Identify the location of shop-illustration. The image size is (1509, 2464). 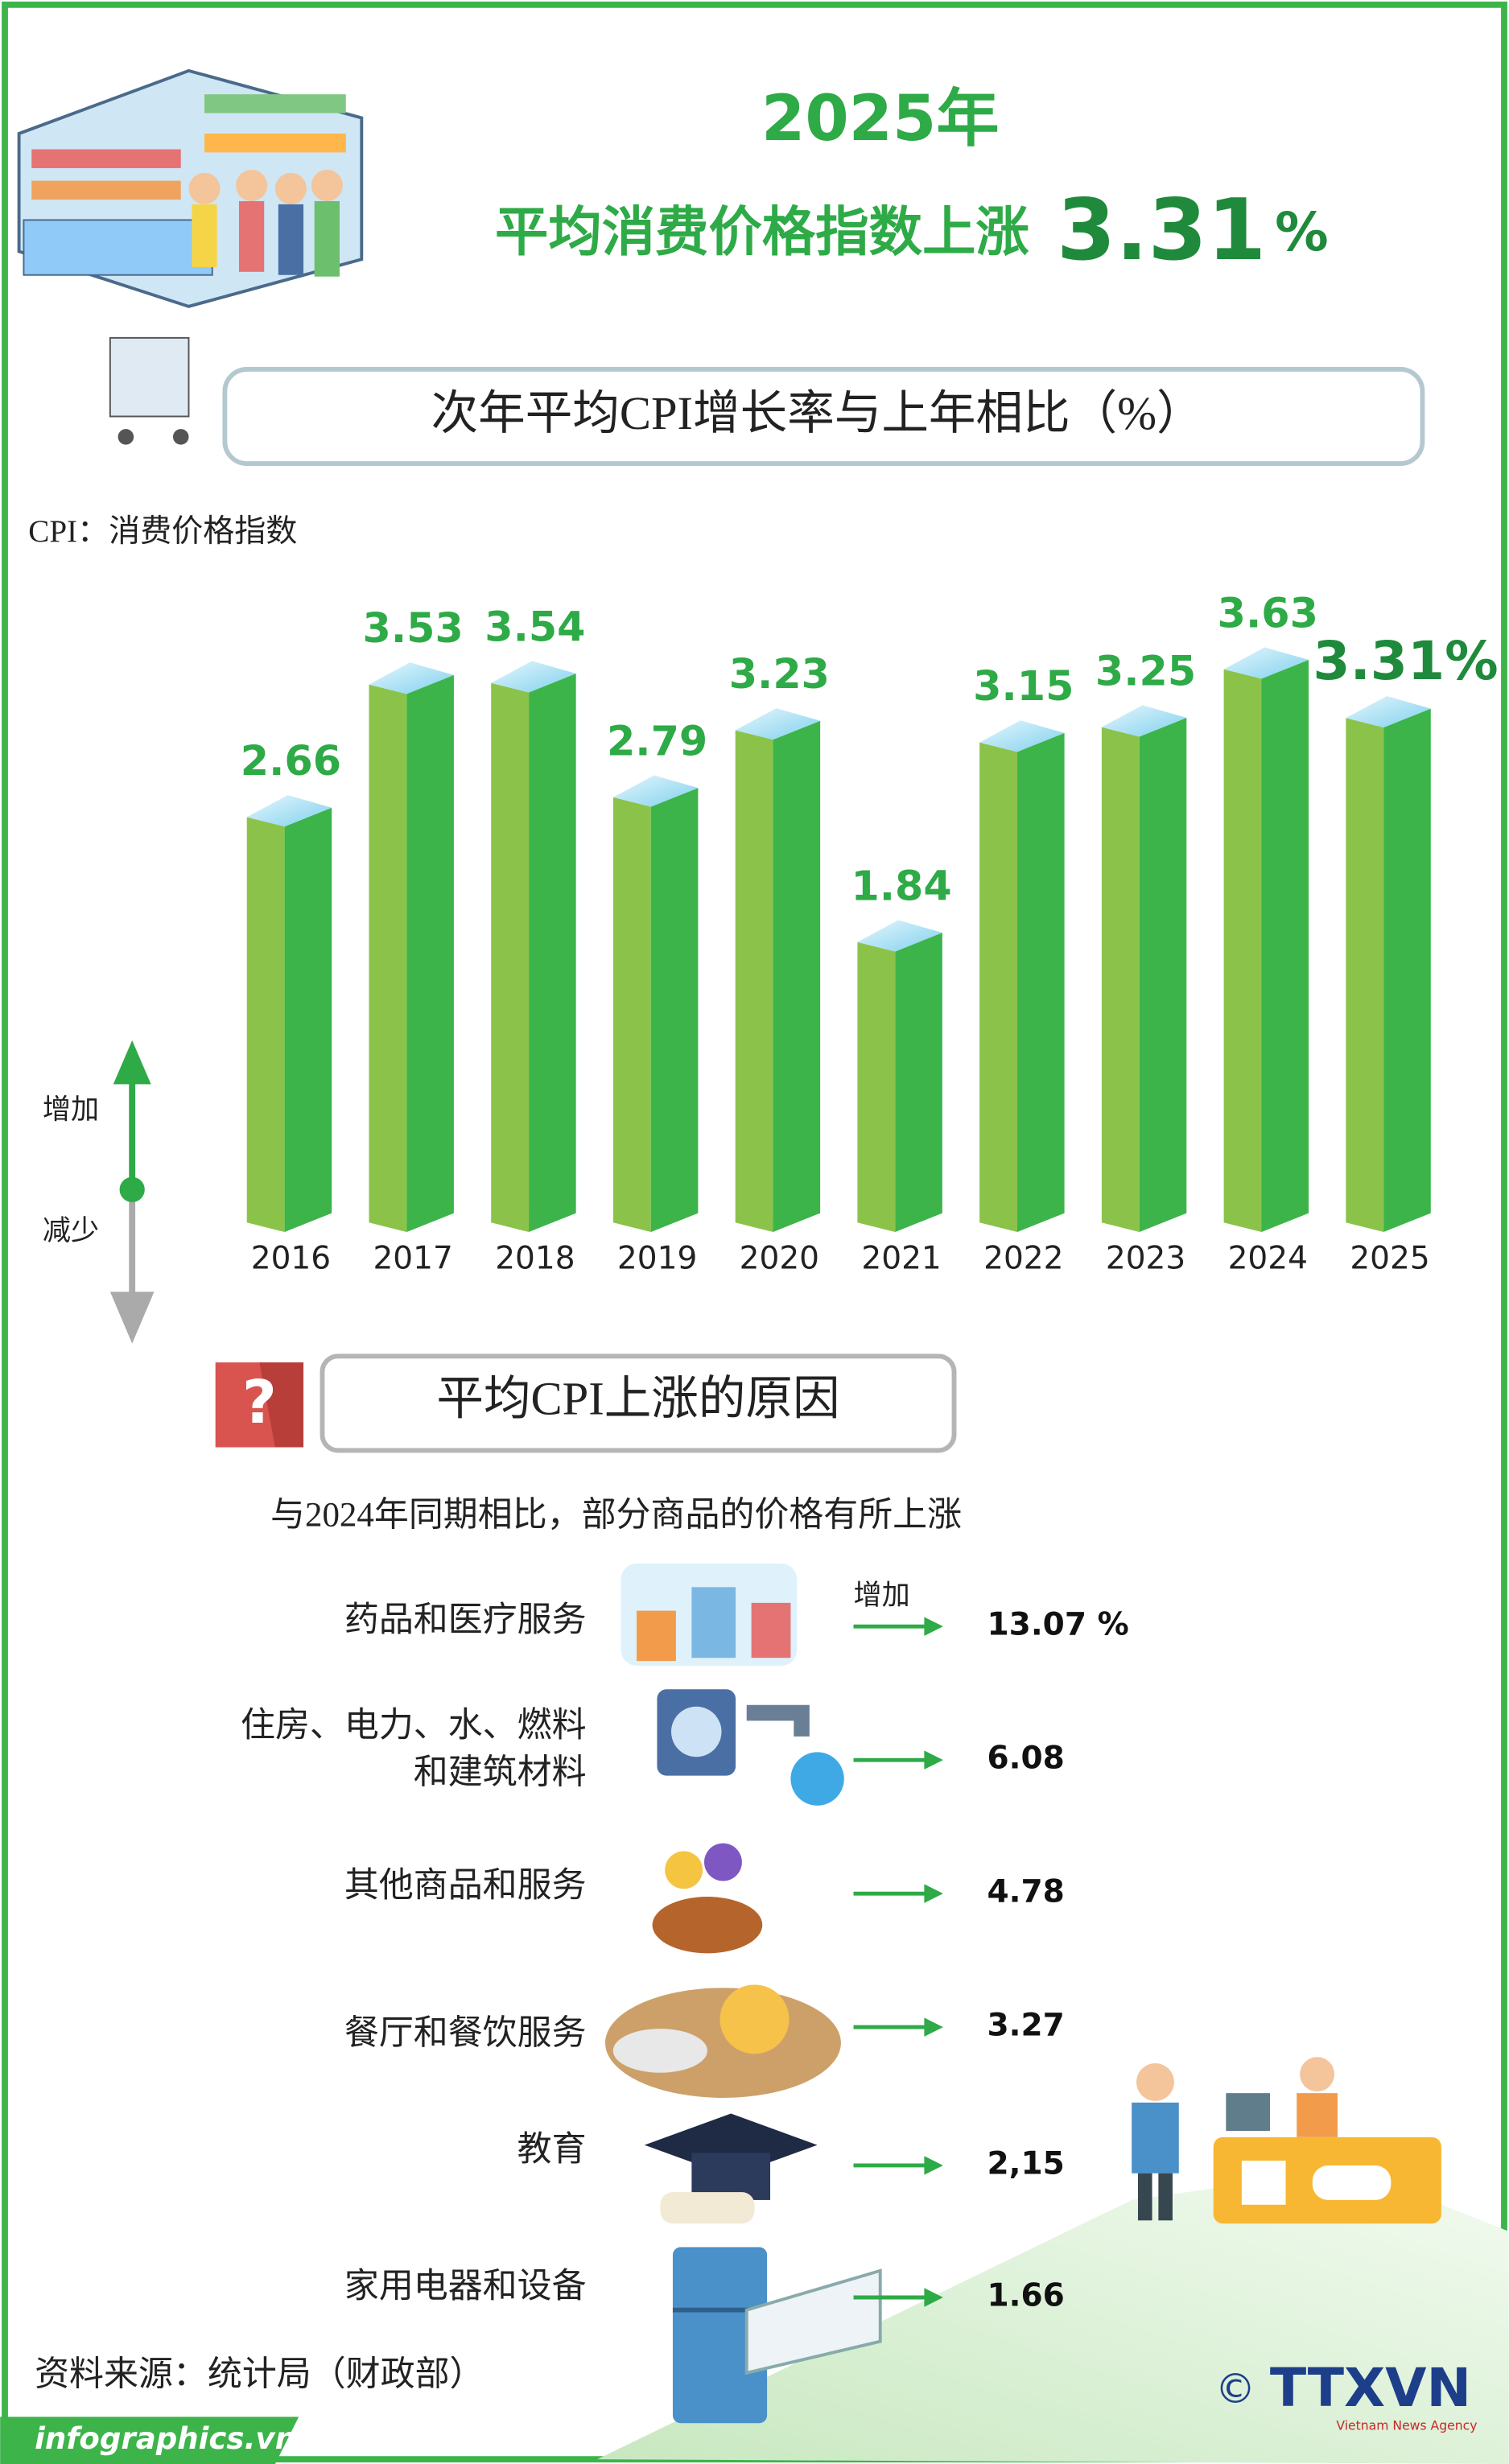
(1286, 2140).